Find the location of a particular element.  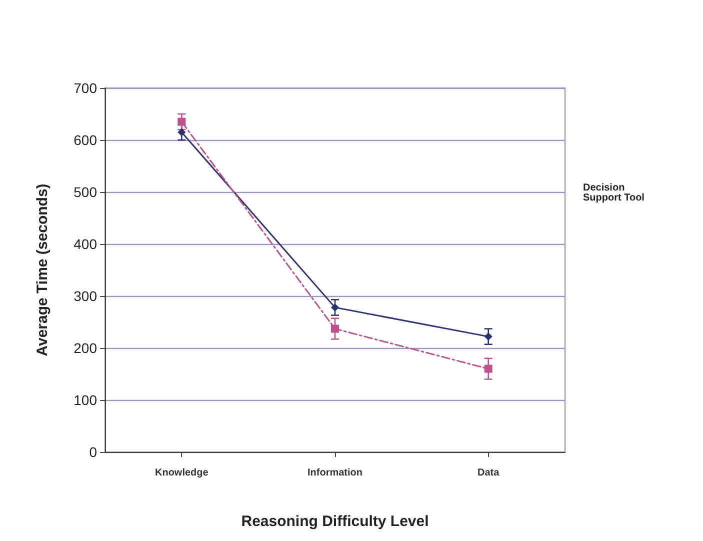

y-axis-title: Average Time (seconds) is located at coordinates (42, 270).